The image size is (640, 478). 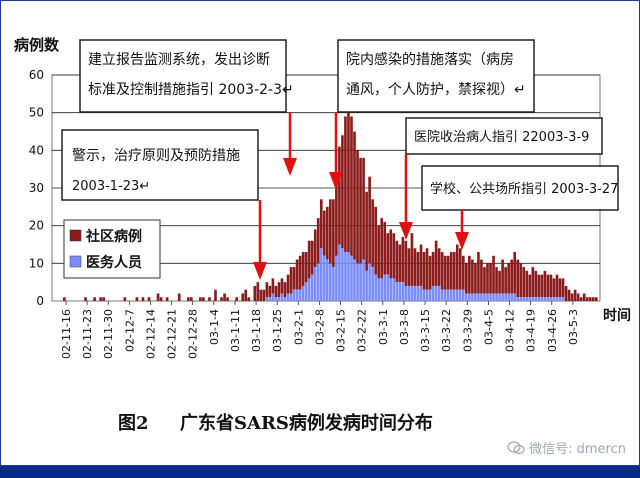 I want to click on y-tick-label: 20, so click(x=36, y=226).